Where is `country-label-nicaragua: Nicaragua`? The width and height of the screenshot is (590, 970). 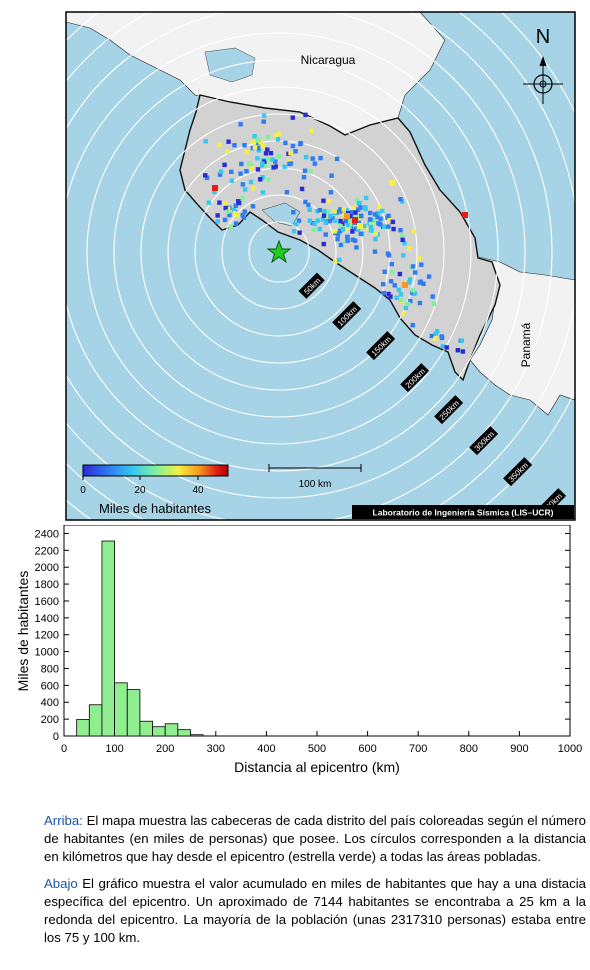 country-label-nicaragua: Nicaragua is located at coordinates (328, 60).